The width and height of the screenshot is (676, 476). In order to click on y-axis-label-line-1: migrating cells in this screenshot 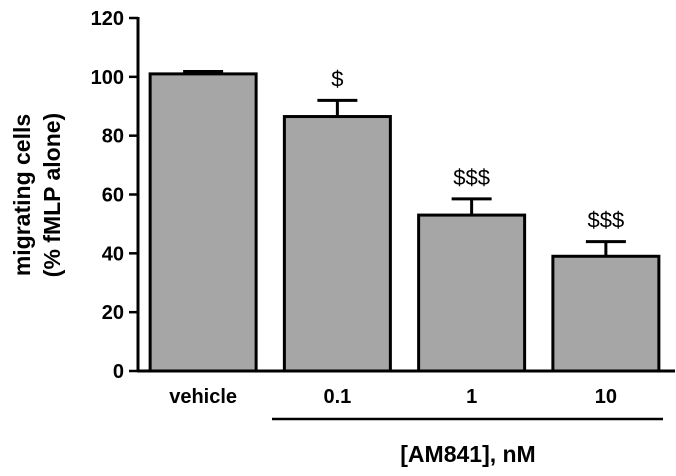, I will do `click(22, 195)`.